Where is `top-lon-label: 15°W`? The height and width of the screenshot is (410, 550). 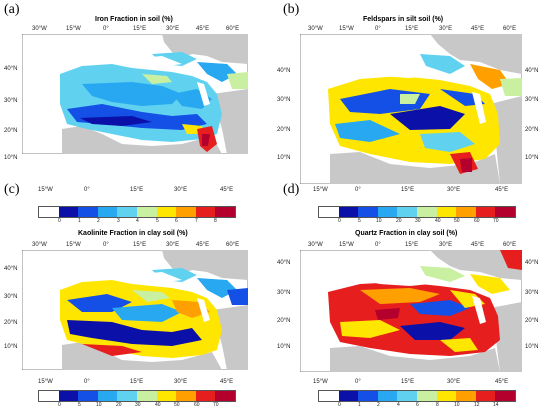
top-lon-label: 15°W is located at coordinates (346, 245).